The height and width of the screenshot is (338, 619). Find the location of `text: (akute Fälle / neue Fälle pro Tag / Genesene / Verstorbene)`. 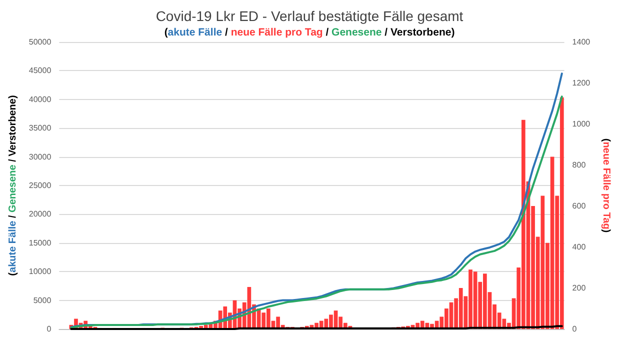

text: (akute Fälle / neue Fälle pro Tag / Genesene / Verstorbene) is located at coordinates (309, 32).